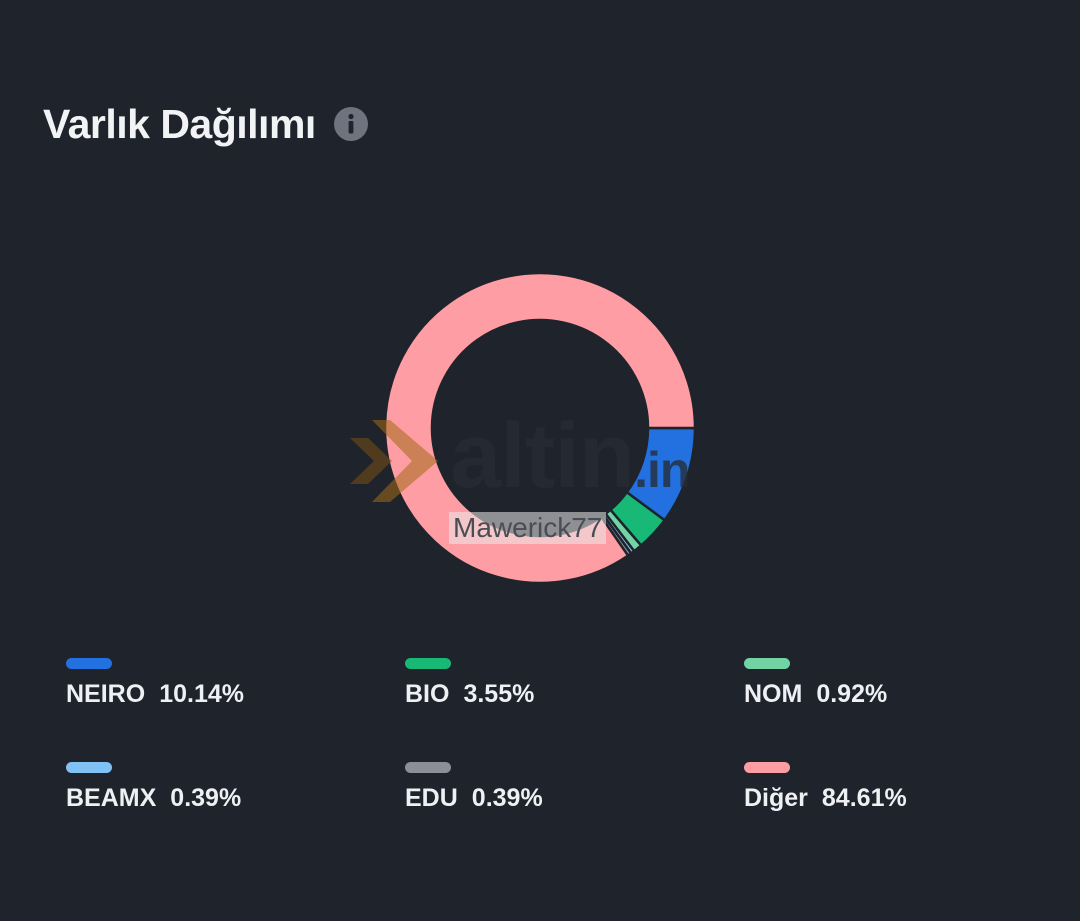 The height and width of the screenshot is (921, 1080). I want to click on legend-item-nom: NOM 0.92%, so click(894, 688).